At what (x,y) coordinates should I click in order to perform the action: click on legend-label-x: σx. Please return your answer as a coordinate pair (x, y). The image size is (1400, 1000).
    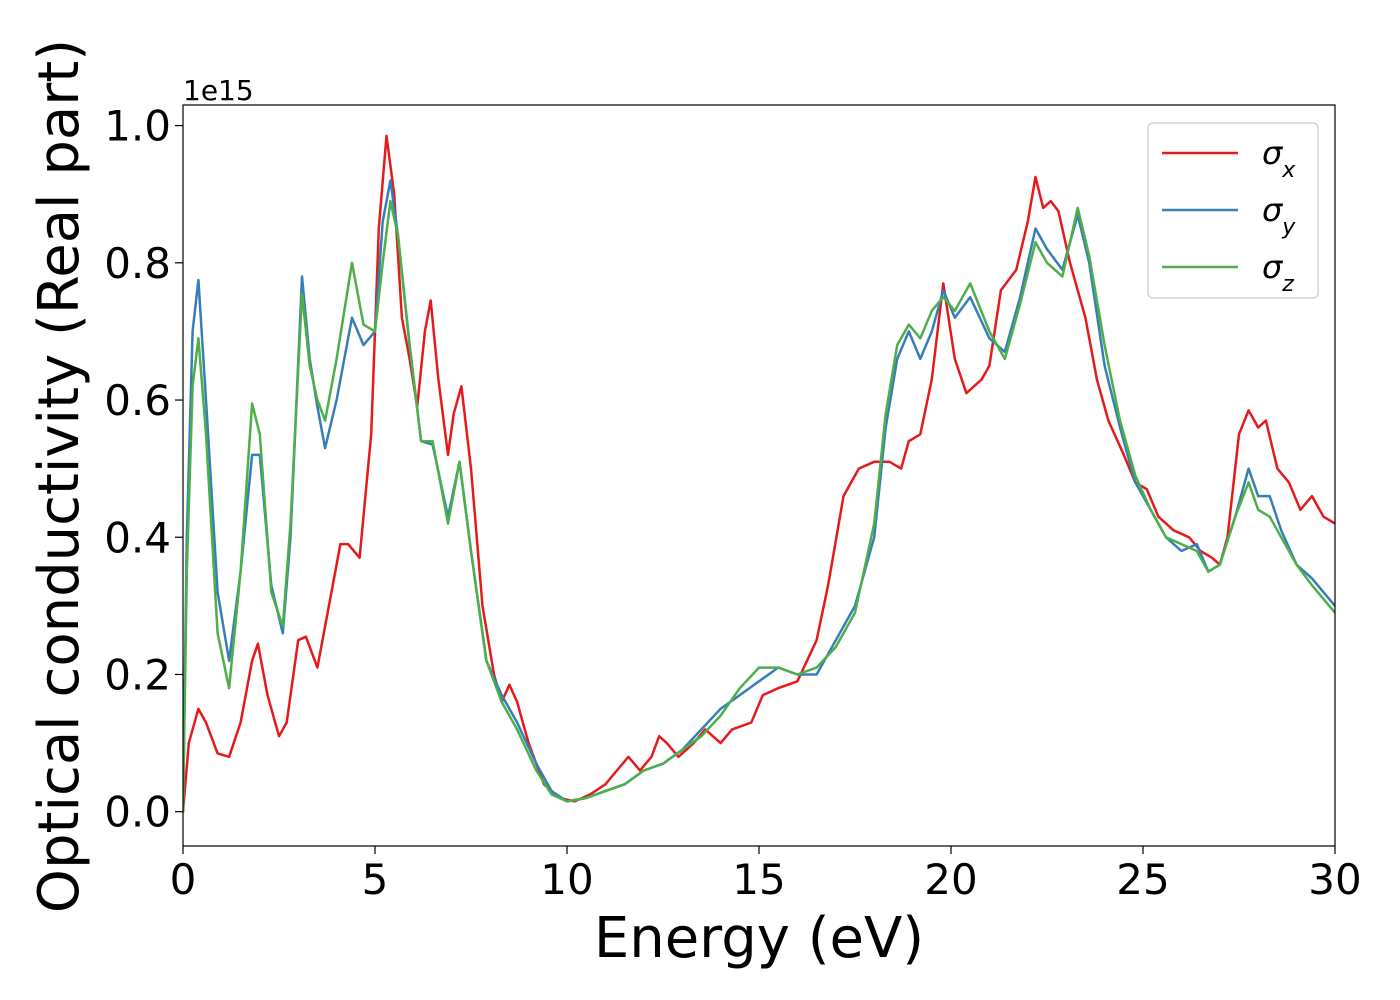
    Looking at the image, I should click on (1279, 158).